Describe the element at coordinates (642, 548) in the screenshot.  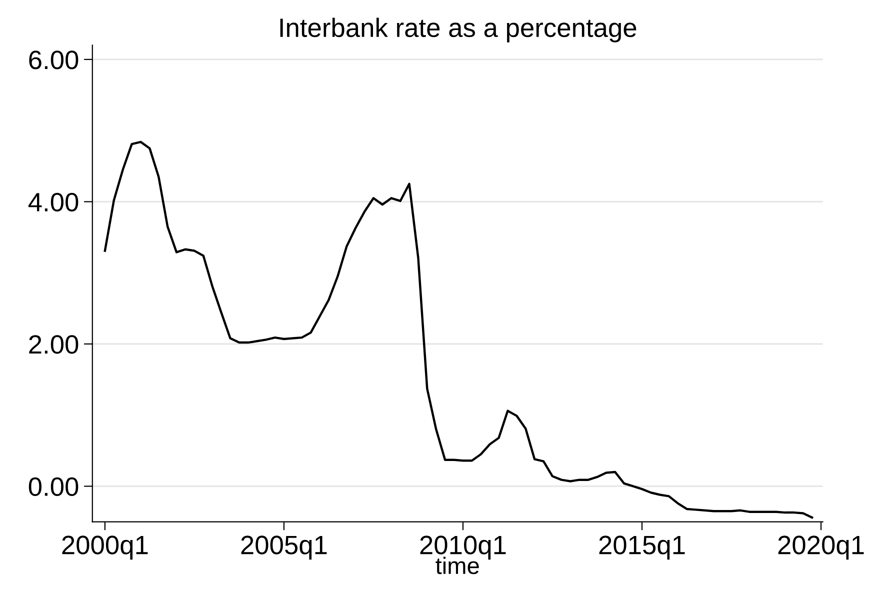
I see `x-tick-label: 2015q1` at that location.